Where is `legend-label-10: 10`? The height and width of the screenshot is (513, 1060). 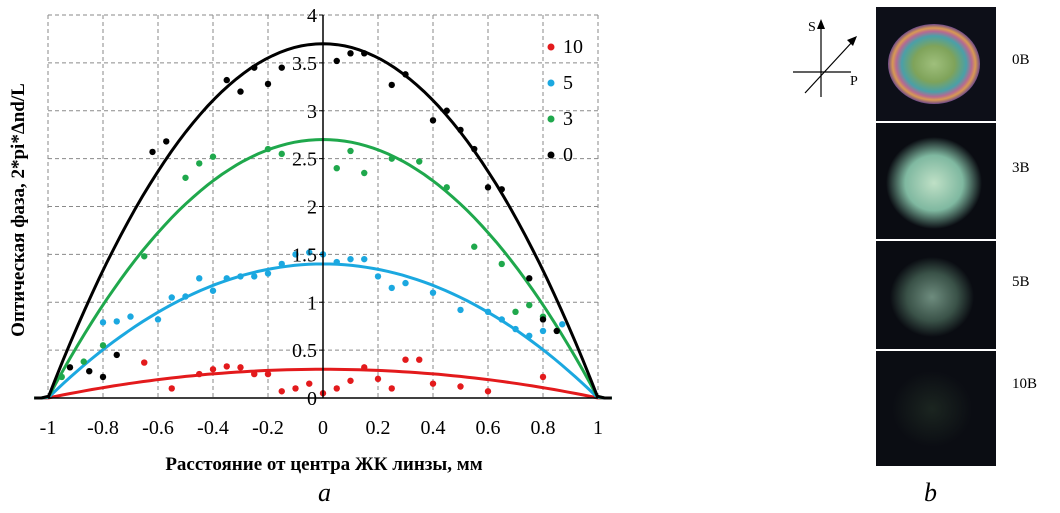 legend-label-10: 10 is located at coordinates (573, 47).